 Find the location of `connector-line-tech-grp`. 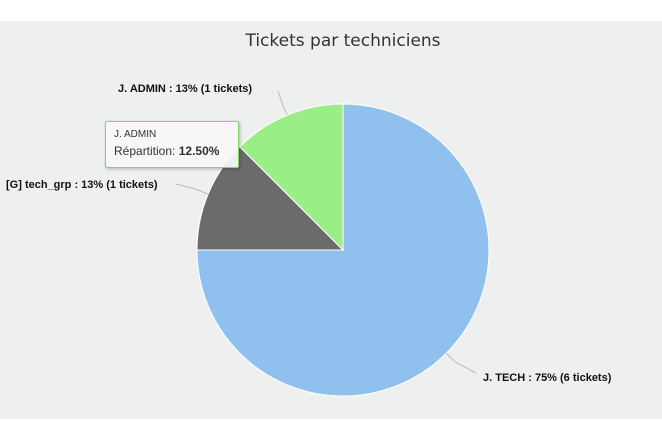

connector-line-tech-grp is located at coordinates (192, 189).